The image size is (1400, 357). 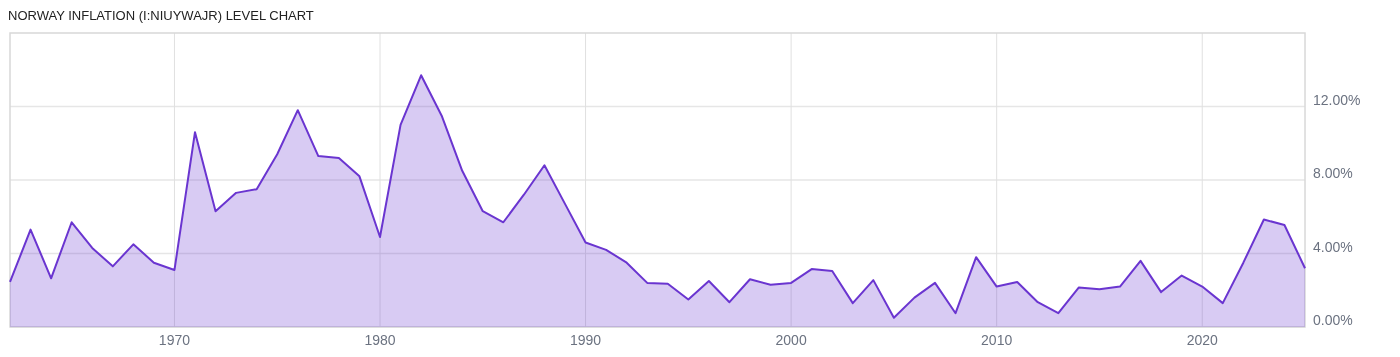 I want to click on y-tick-label: 0.00%, so click(x=1333, y=320).